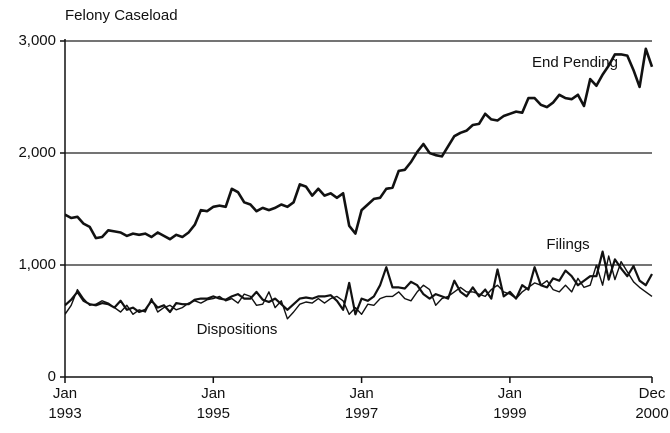  What do you see at coordinates (575, 62) in the screenshot?
I see `series-label: End Pending` at bounding box center [575, 62].